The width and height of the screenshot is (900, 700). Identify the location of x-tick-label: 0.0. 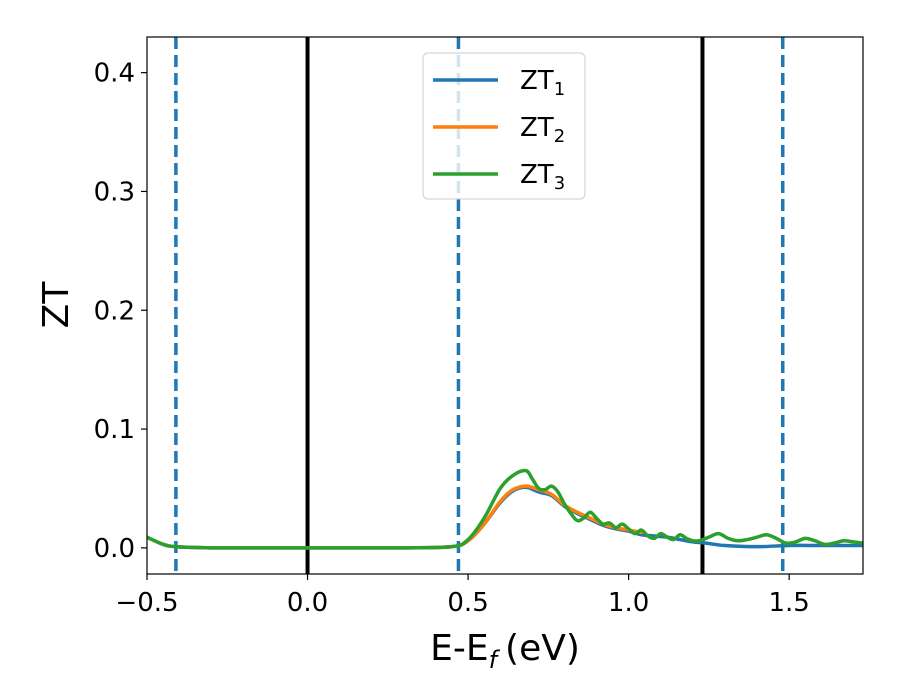
(307, 603).